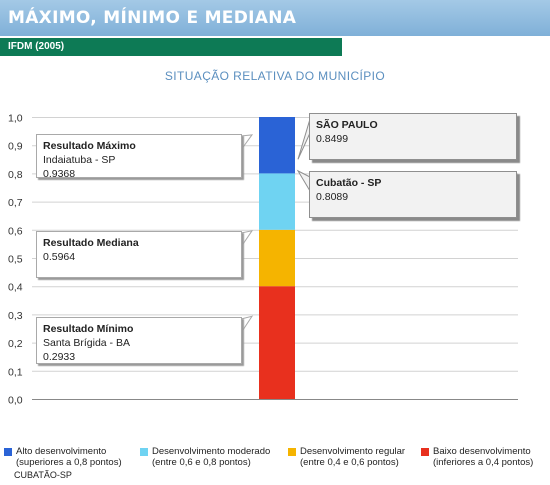 Image resolution: width=550 pixels, height=485 pixels. I want to click on callout-median-title: Resultado Mediana, so click(91, 243).